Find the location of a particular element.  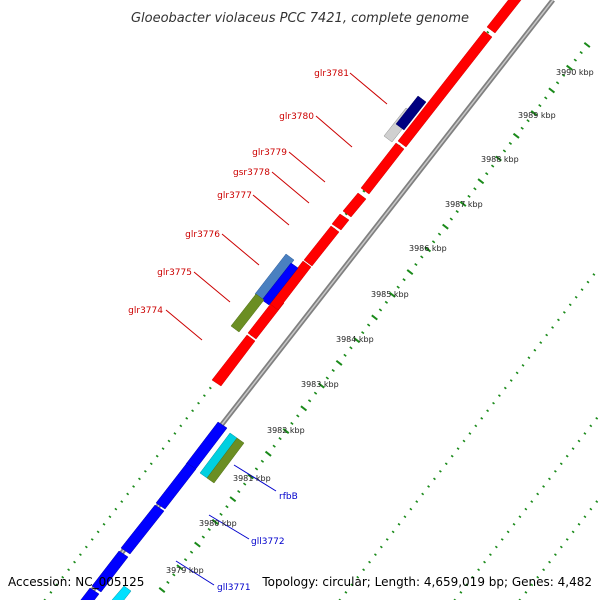

scale-label: 3979 kbp is located at coordinates (185, 570).